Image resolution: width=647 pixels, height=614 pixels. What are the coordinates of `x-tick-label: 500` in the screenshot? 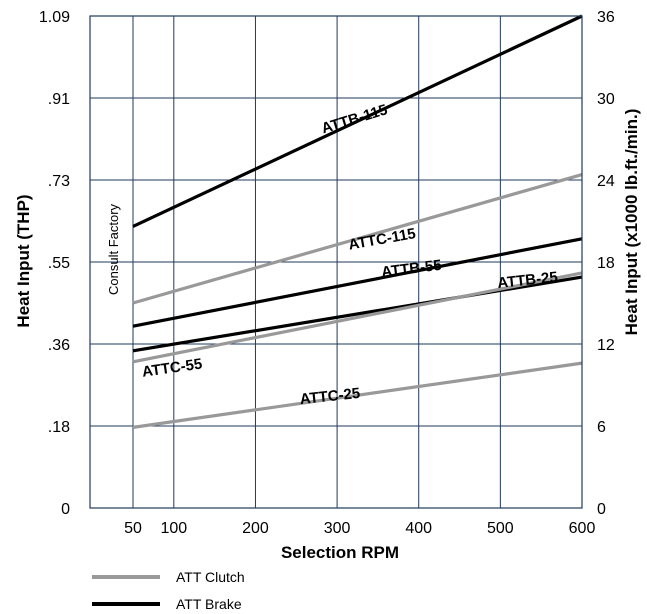 It's located at (500, 528).